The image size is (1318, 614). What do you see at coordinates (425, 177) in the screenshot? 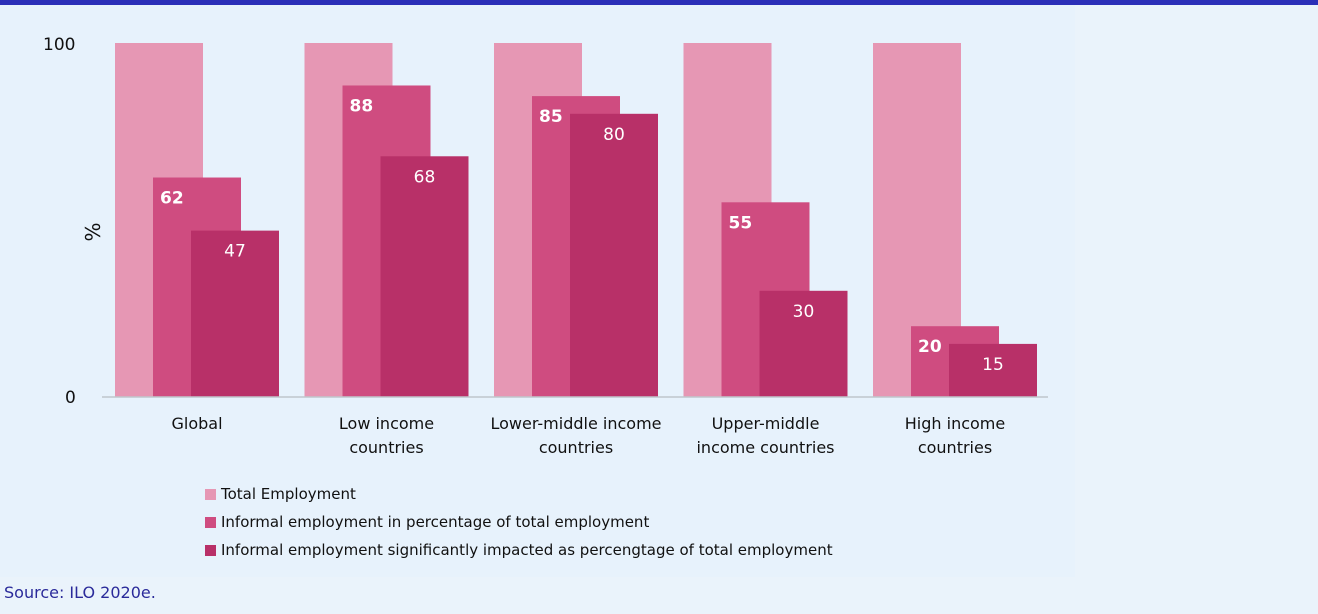
I see `data-label-s2-c1: 68` at bounding box center [425, 177].